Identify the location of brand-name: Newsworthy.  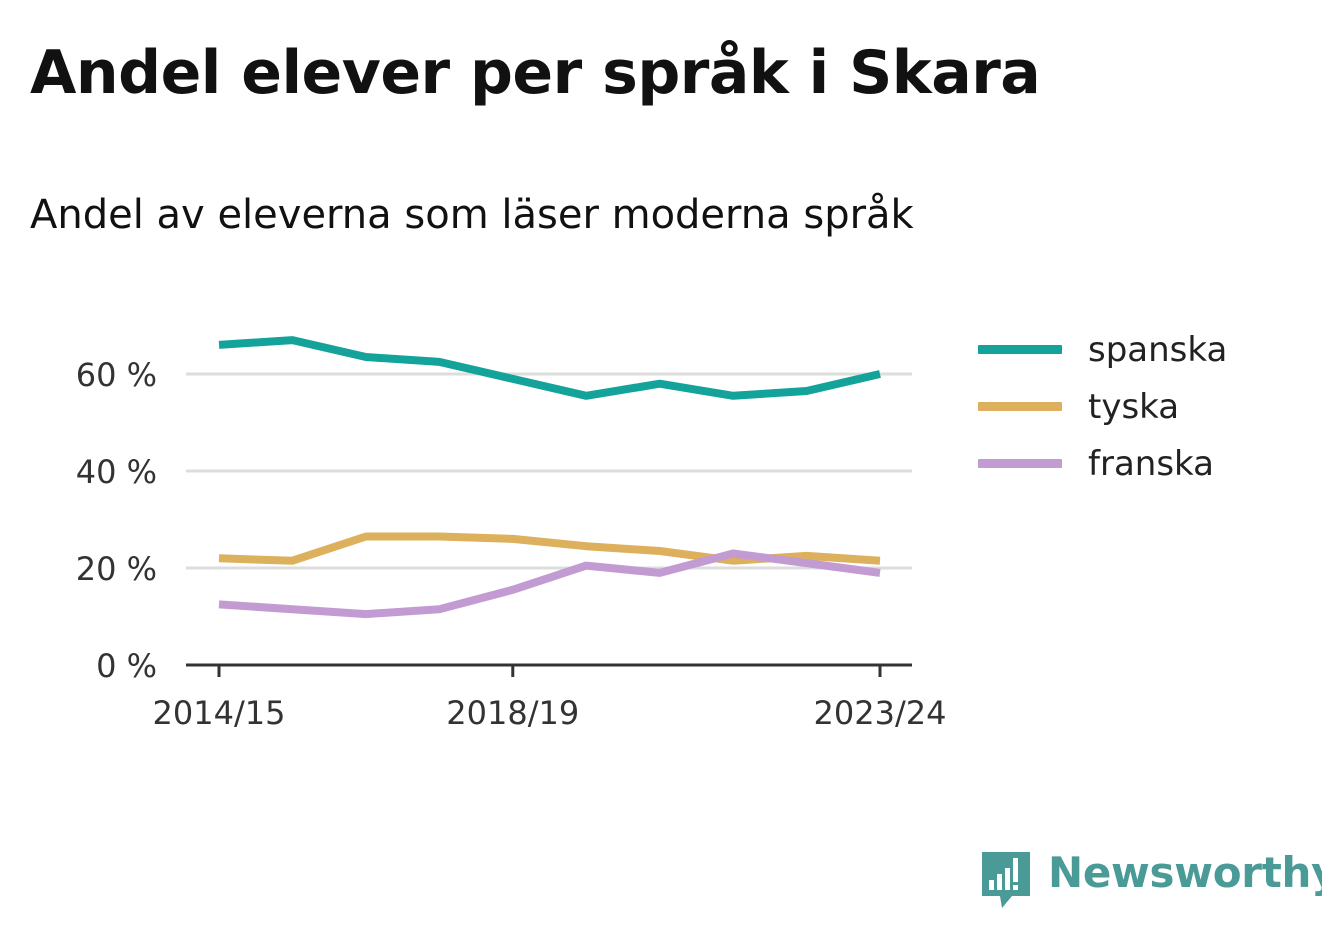
(1185, 872).